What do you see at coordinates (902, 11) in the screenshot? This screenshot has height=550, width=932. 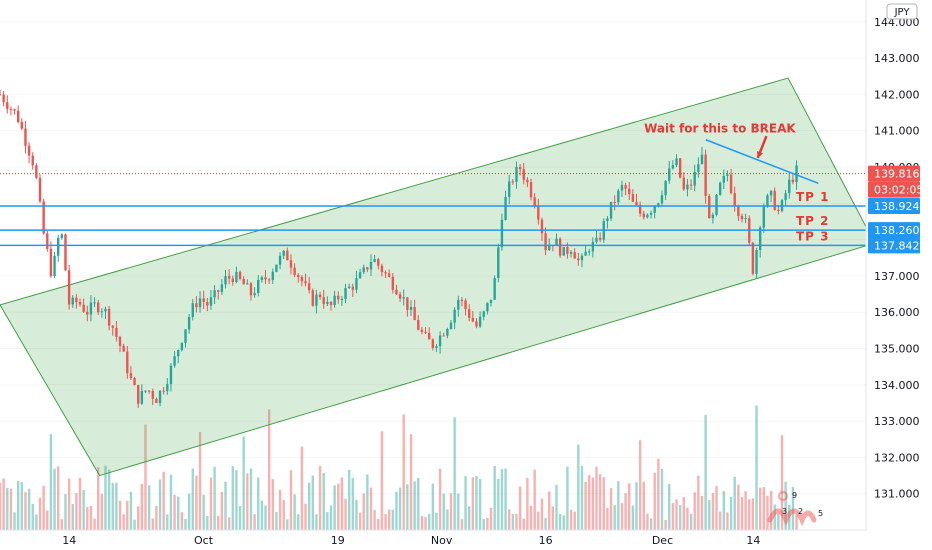 I see `currency-badge: JPY` at bounding box center [902, 11].